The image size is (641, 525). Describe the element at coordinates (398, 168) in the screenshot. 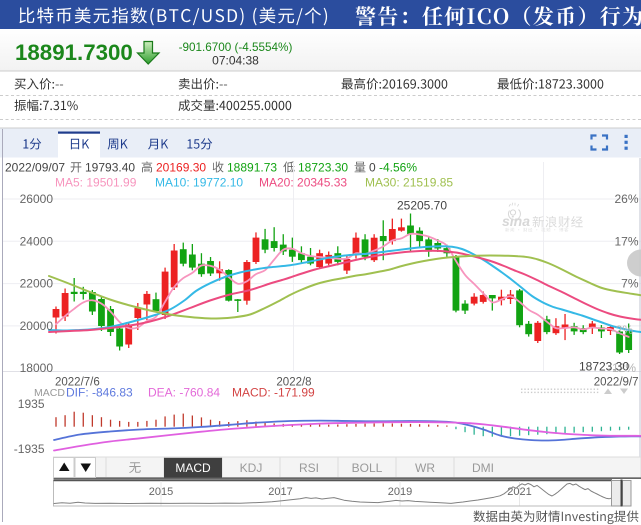

I see `svg-text: -4.56%` at that location.